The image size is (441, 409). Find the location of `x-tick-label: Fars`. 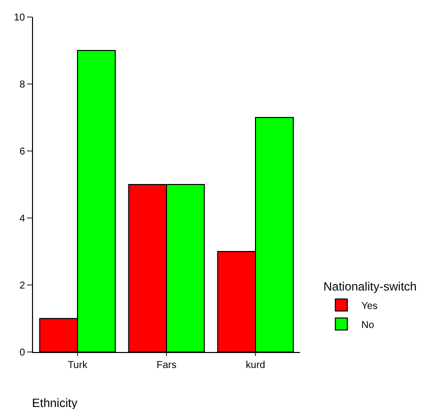

x-tick-label: Fars is located at coordinates (166, 365).